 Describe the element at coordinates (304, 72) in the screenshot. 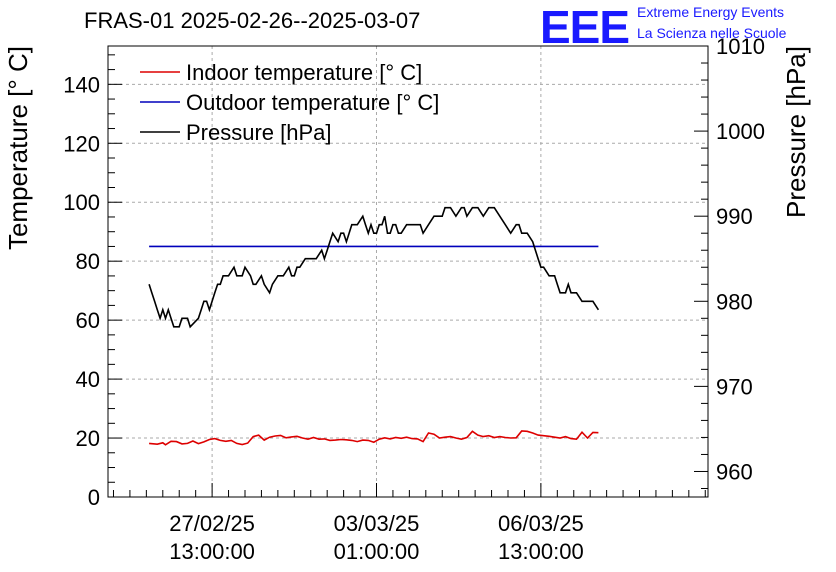

I see `legend-indoor-label: Indoor temperature [° C]` at that location.